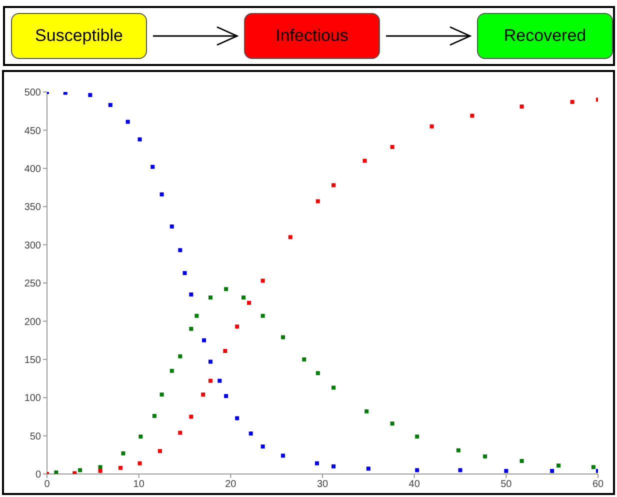  I want to click on text: Infectious, so click(312, 36).